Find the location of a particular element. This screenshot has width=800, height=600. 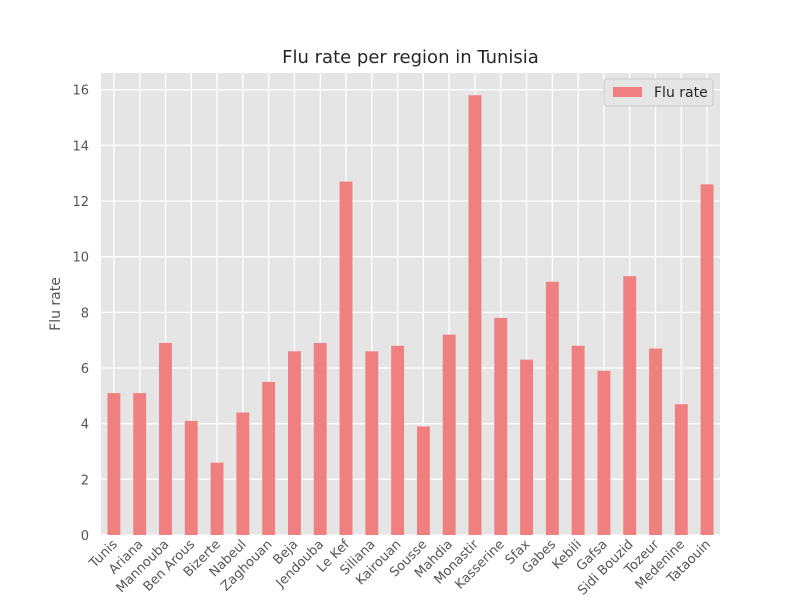

y-tick-label: 0 is located at coordinates (85, 536).